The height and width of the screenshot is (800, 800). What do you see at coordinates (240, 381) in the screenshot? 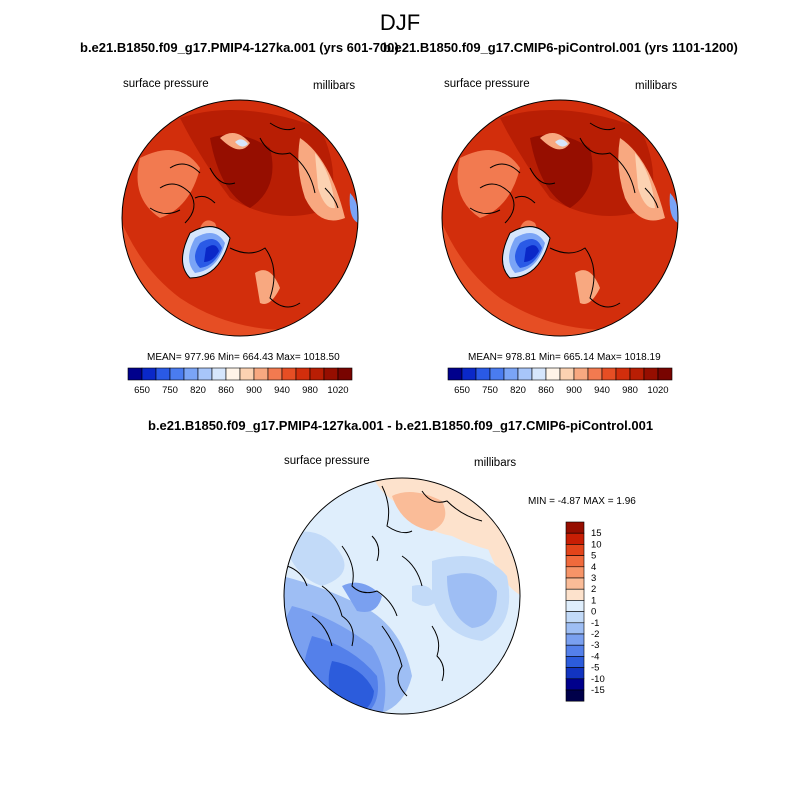
I see `panel1-colorbar: 650 750 820 860 900 940 980 1020` at bounding box center [240, 381].